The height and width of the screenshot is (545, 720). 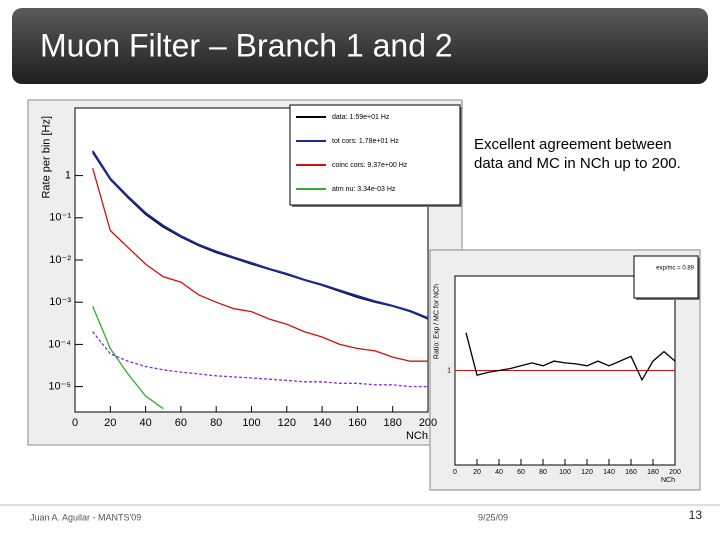 What do you see at coordinates (364, 189) in the screenshot?
I see `legend-label: atm nu: 3.34e-03 Hz` at bounding box center [364, 189].